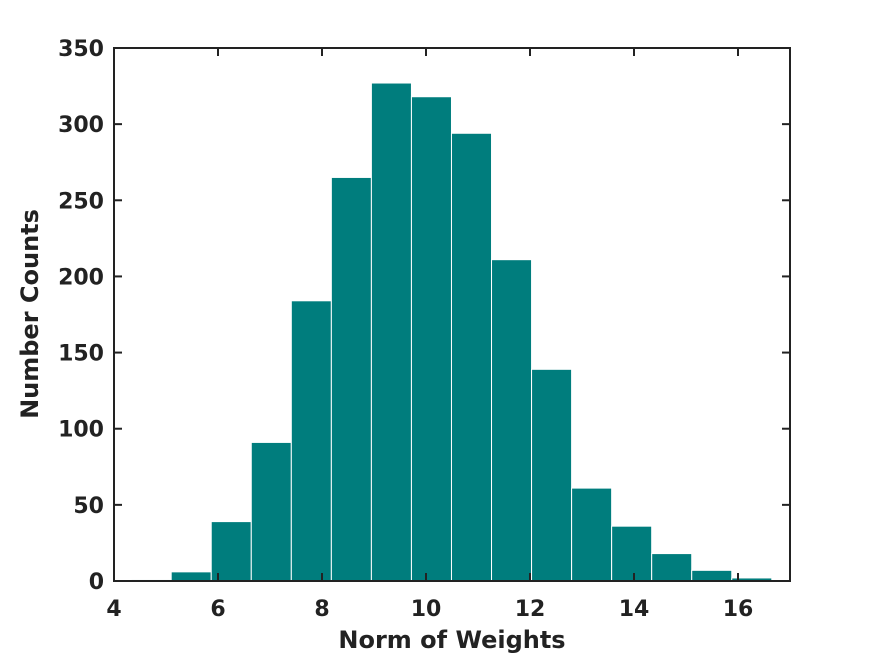 This screenshot has height=656, width=875. Describe the element at coordinates (426, 609) in the screenshot. I see `x-tick-label: 10` at that location.